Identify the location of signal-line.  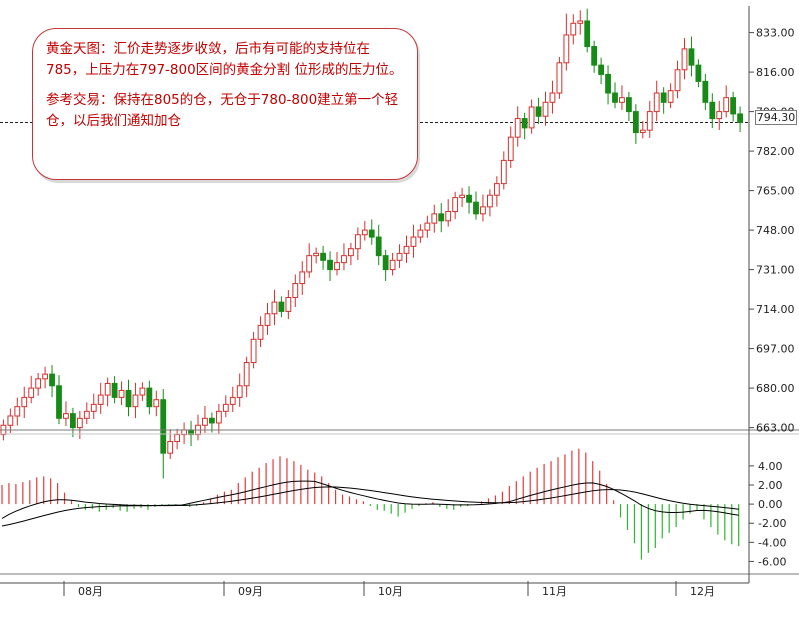
(370, 506).